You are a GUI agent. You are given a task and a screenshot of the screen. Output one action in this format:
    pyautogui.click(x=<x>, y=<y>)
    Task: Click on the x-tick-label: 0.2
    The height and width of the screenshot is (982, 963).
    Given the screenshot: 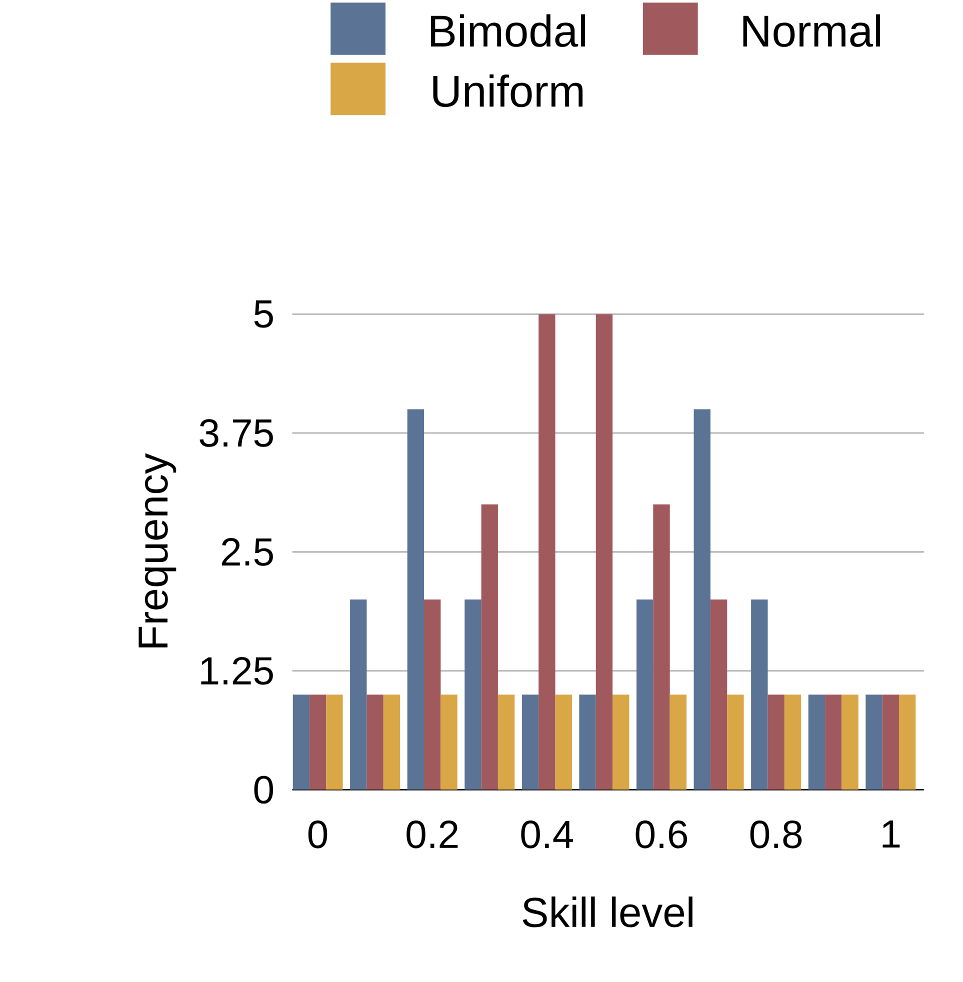 What is the action you would take?
    pyautogui.click(x=432, y=834)
    